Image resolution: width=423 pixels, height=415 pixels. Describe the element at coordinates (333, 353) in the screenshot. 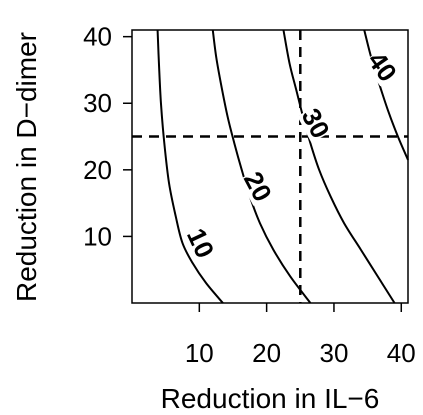

I see `x-tick-label: 30` at that location.